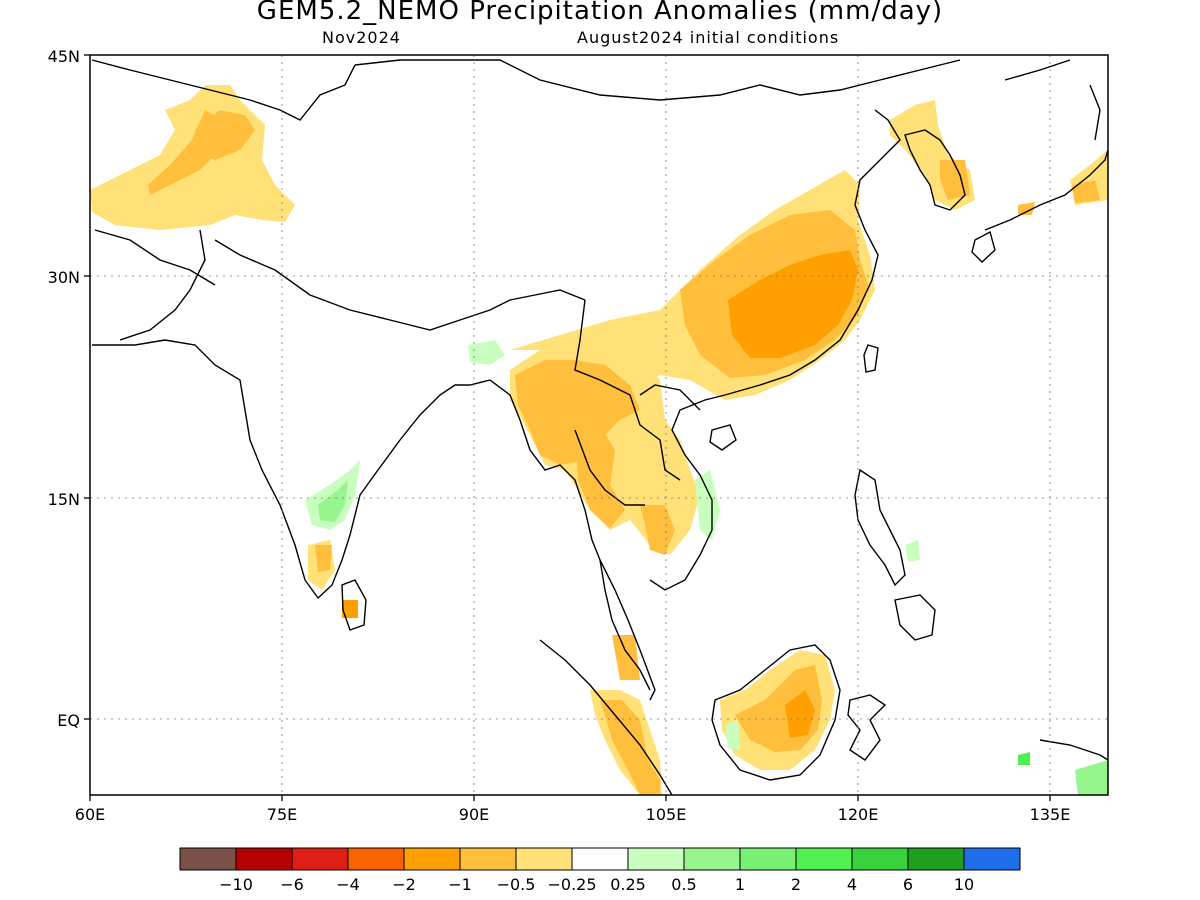  Describe the element at coordinates (723, 437) in the screenshot. I see `hainan` at that location.